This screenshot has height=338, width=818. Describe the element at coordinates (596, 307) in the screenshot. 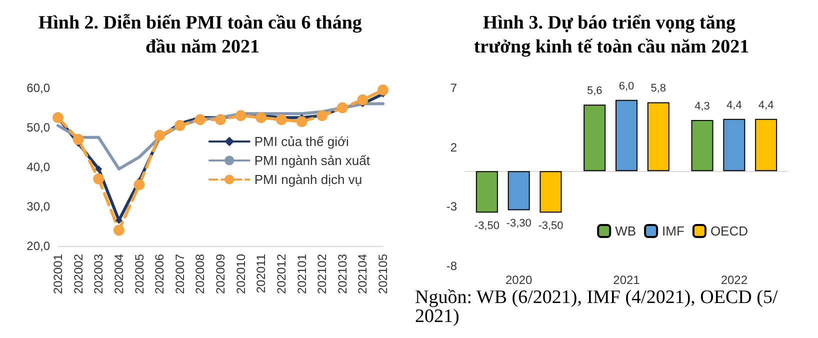

I see `text: Nguồn: WB (6/2021), IMF (4/2021), OECD (5/2021)` at that location.